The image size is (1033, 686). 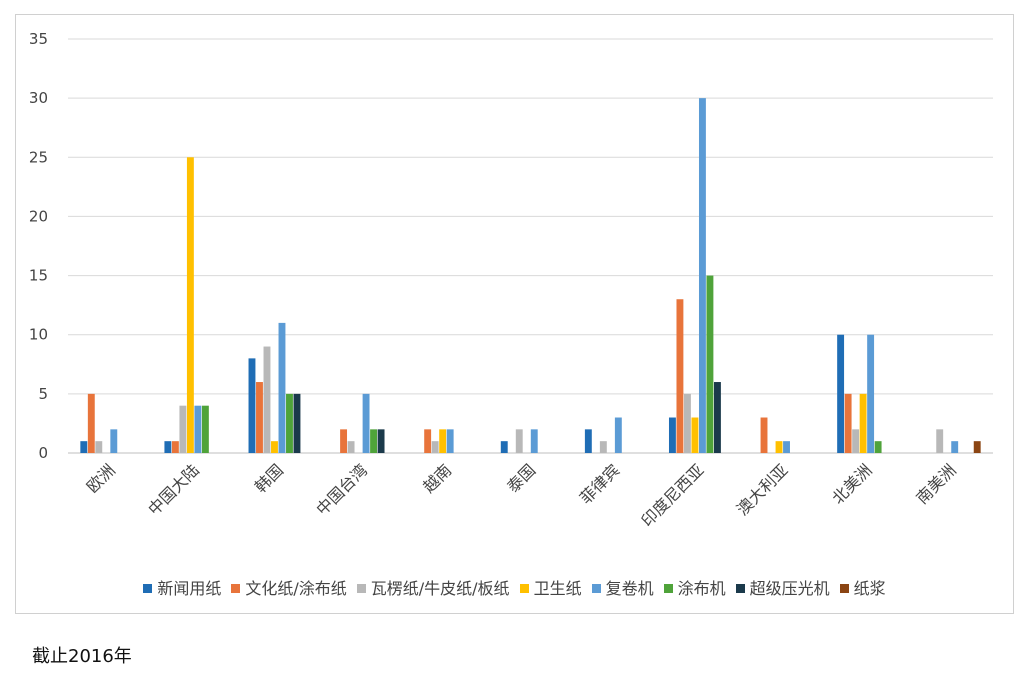 I want to click on x-tick-label: 北美洲, so click(x=851, y=483).